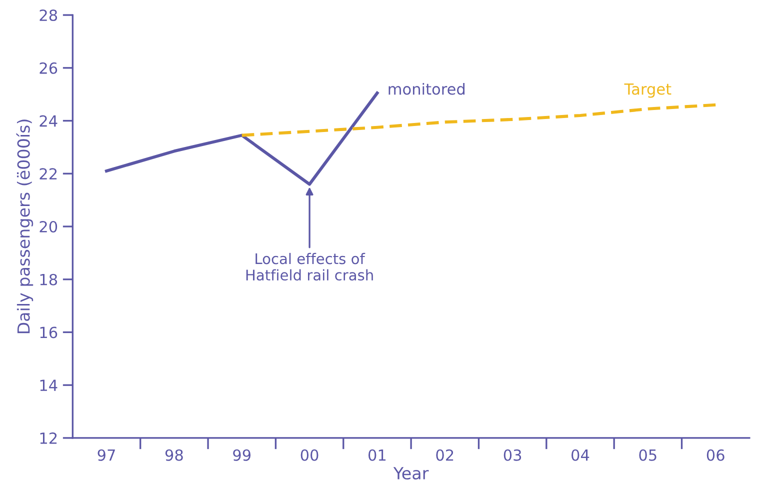  I want to click on y-axis-title: Daily passengers (ë000ís), so click(25, 227).